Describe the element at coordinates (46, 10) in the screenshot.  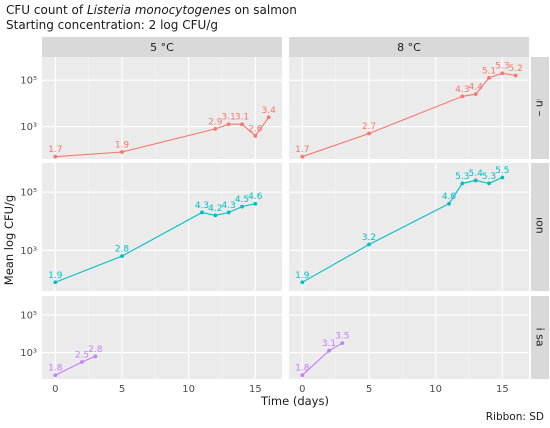
I see `chart-title-prefix: CFU count of` at that location.